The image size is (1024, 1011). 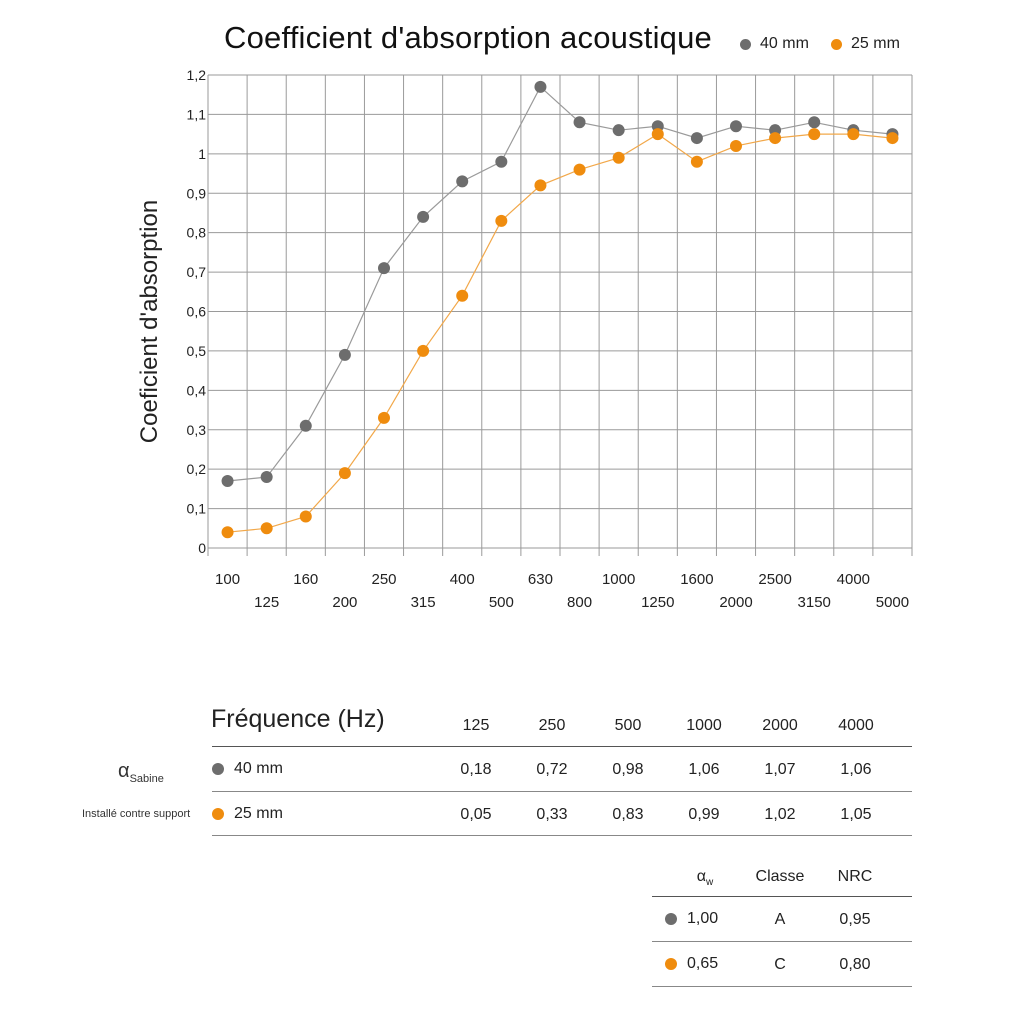 What do you see at coordinates (197, 430) in the screenshot?
I see `y-tick-label: 0,3` at bounding box center [197, 430].